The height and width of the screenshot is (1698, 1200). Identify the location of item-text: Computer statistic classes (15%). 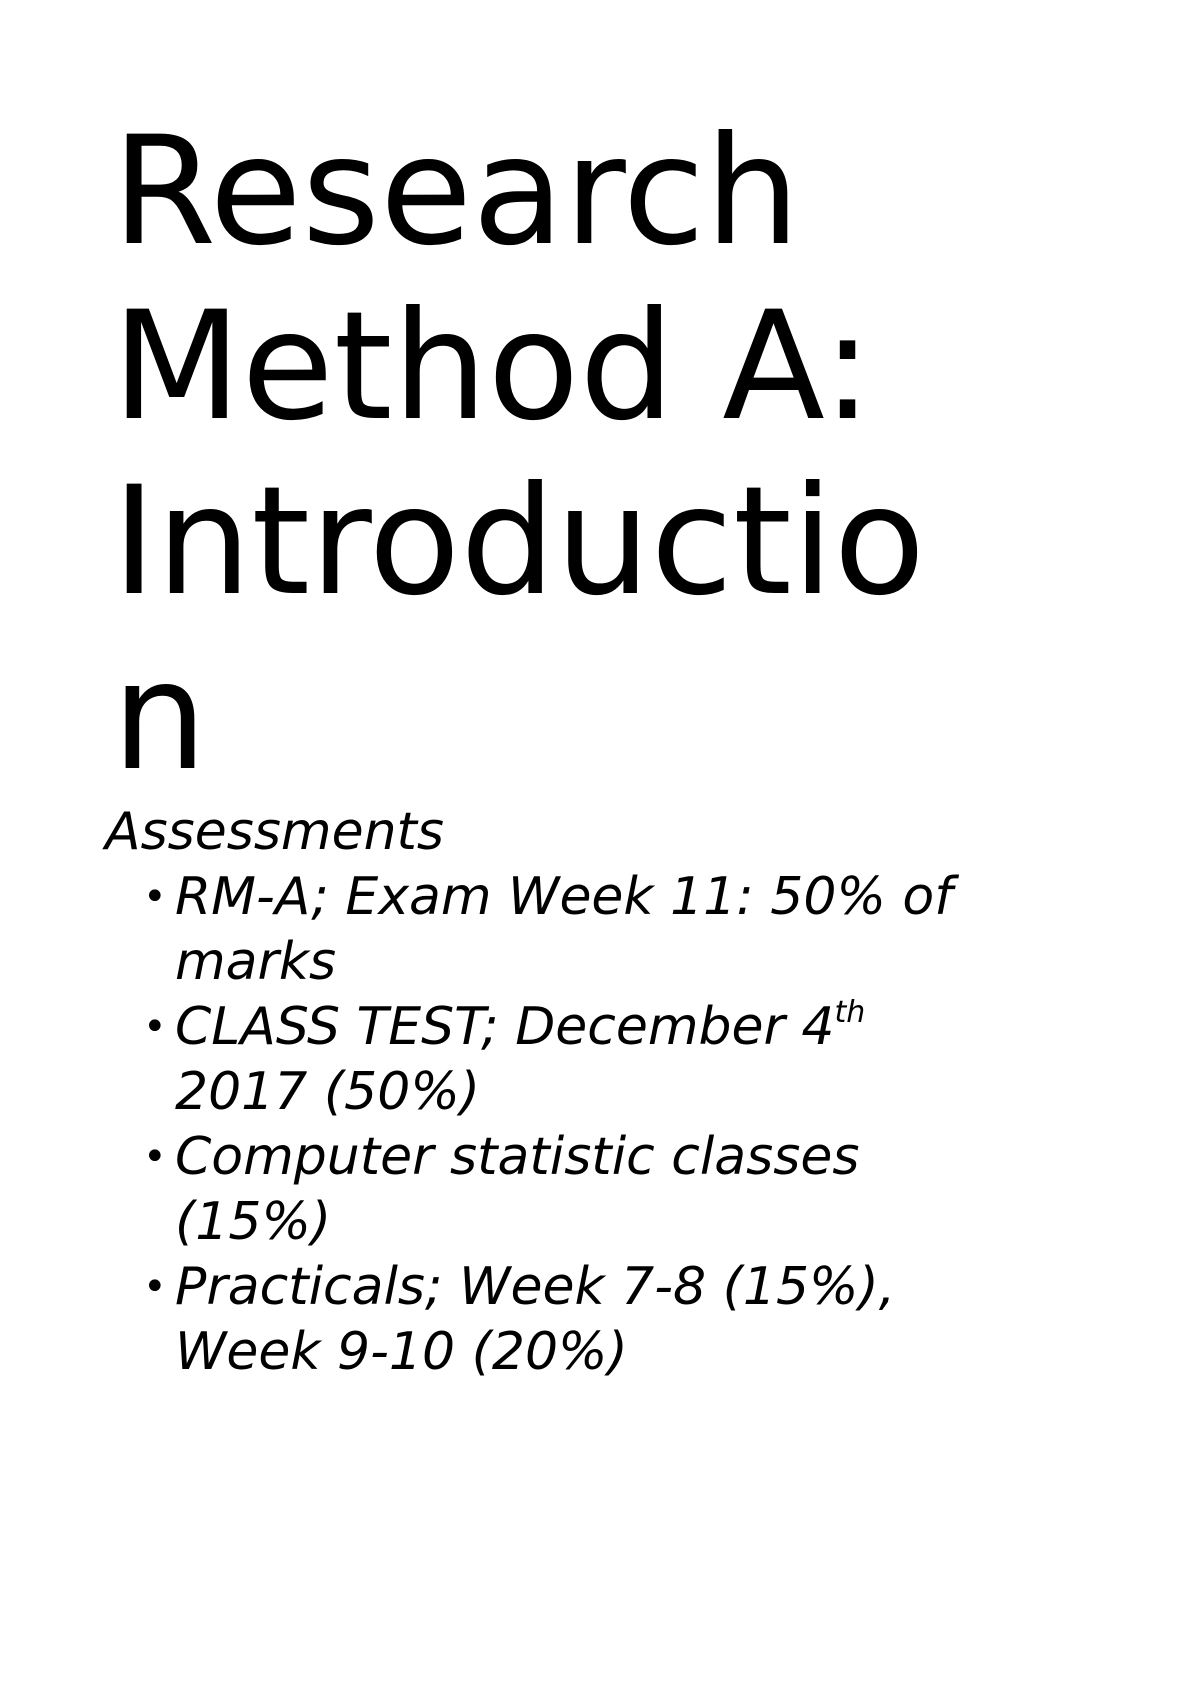
(517, 1189).